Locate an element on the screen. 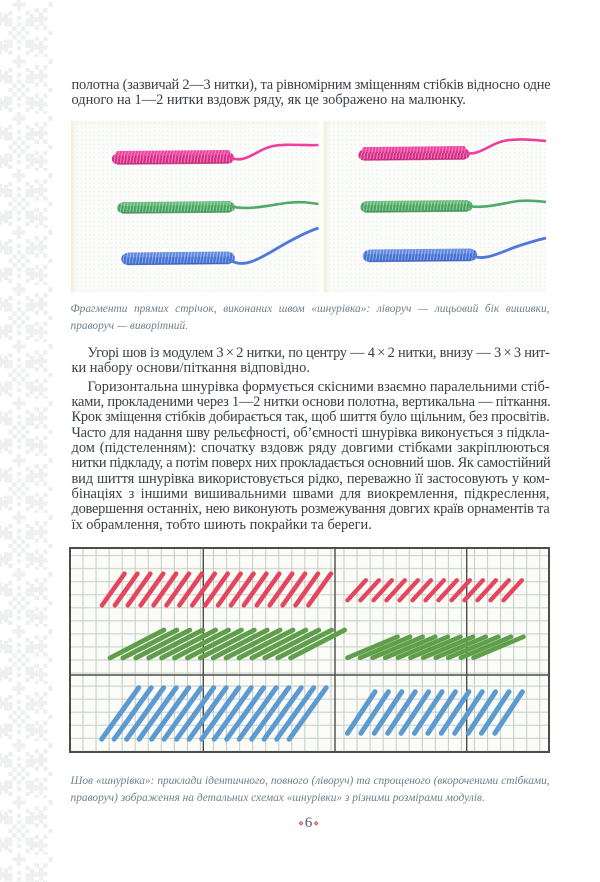 The height and width of the screenshot is (882, 600). svg-text: 6 is located at coordinates (309, 822).